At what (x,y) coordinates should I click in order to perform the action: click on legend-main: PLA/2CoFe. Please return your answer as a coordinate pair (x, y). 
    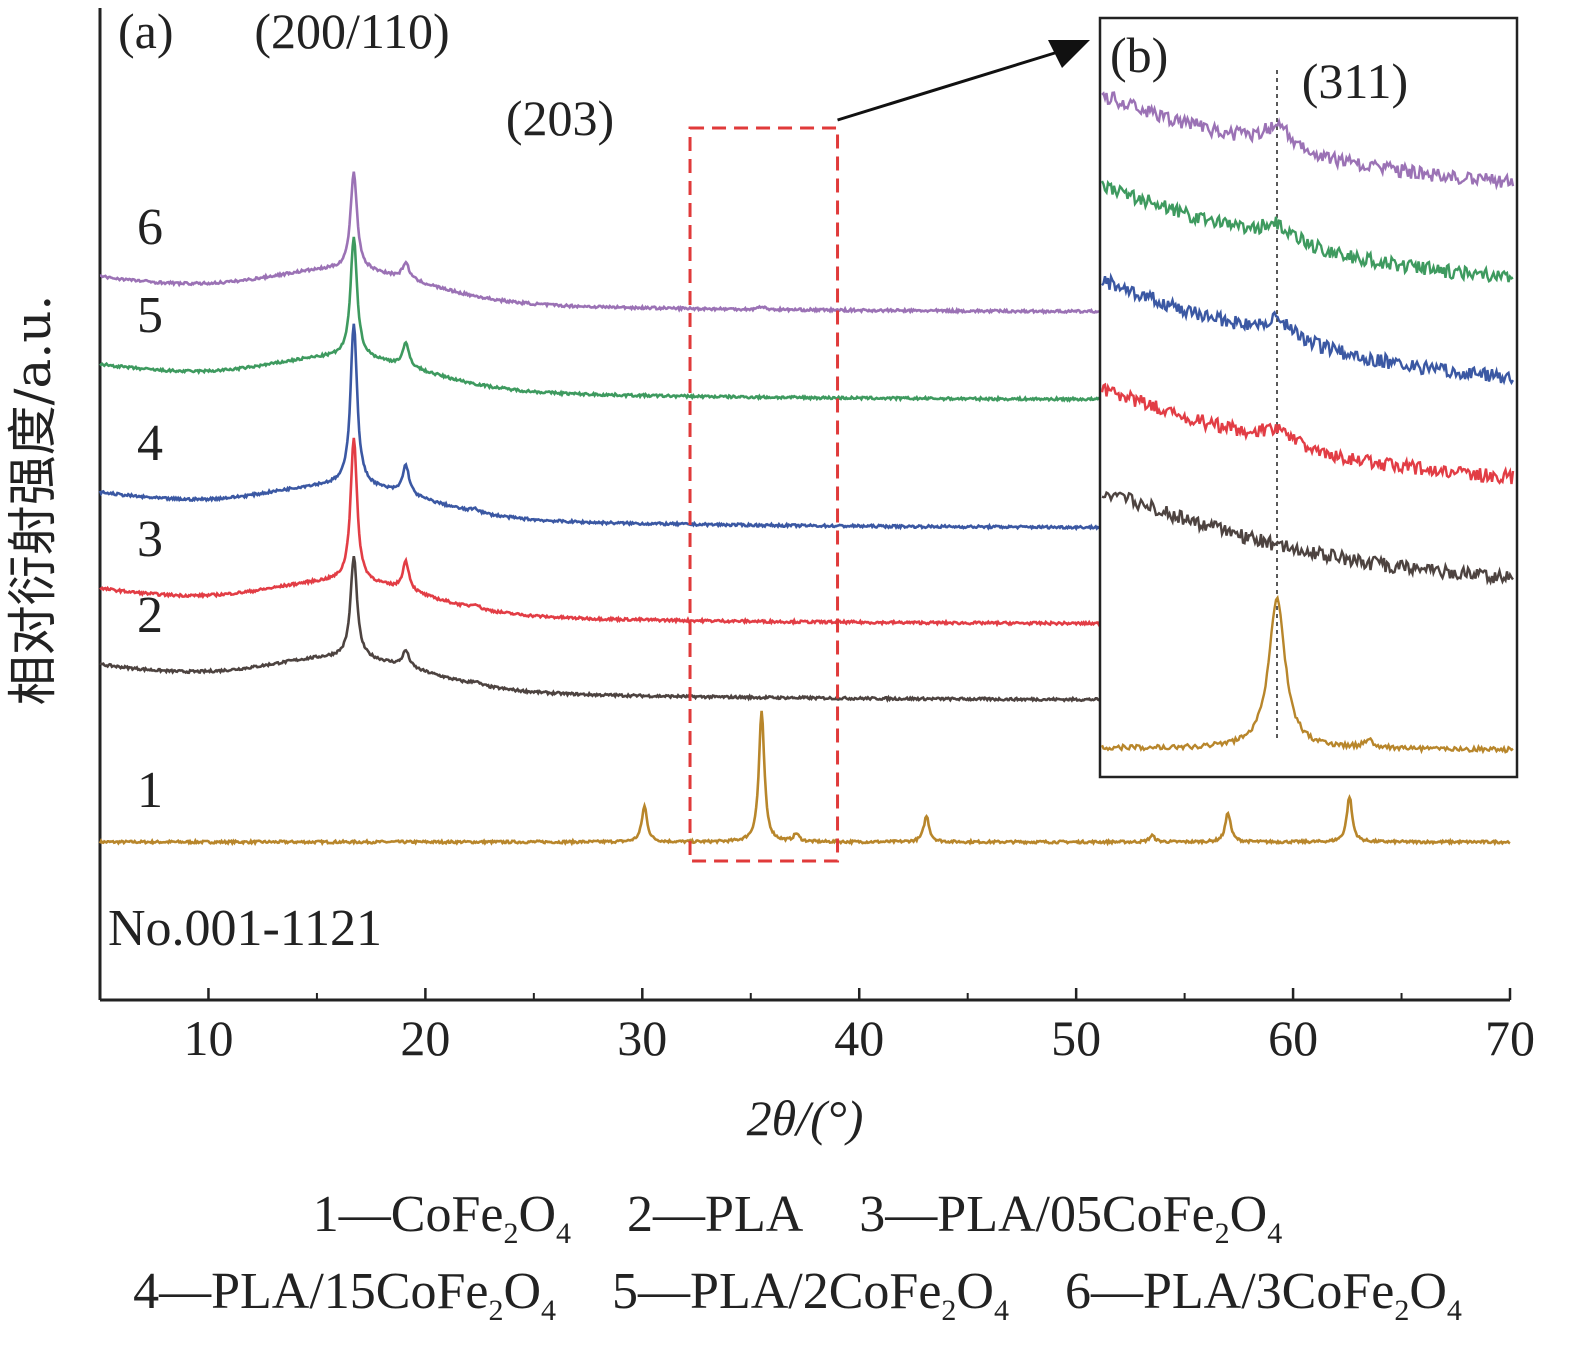
    Looking at the image, I should click on (816, 1291).